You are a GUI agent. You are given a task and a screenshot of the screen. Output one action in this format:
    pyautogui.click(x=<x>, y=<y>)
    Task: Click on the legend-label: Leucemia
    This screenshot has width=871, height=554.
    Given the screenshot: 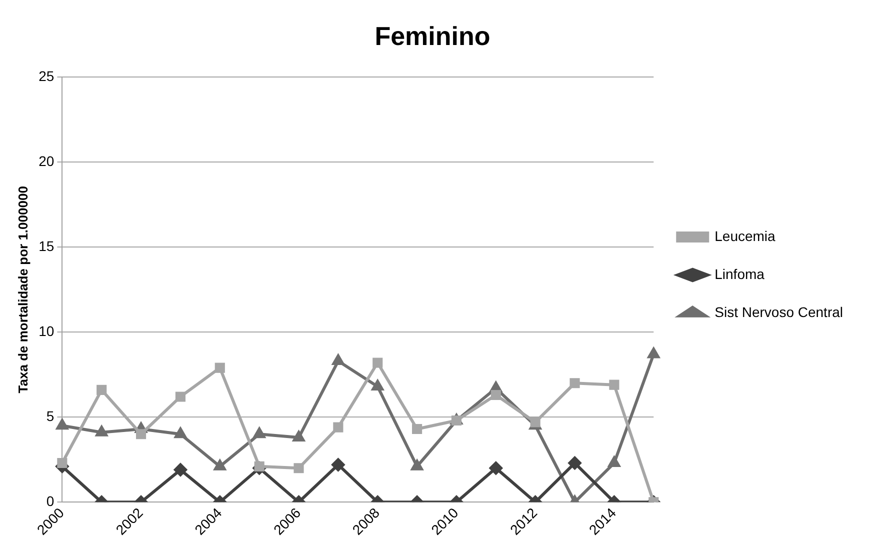 What is the action you would take?
    pyautogui.click(x=745, y=236)
    